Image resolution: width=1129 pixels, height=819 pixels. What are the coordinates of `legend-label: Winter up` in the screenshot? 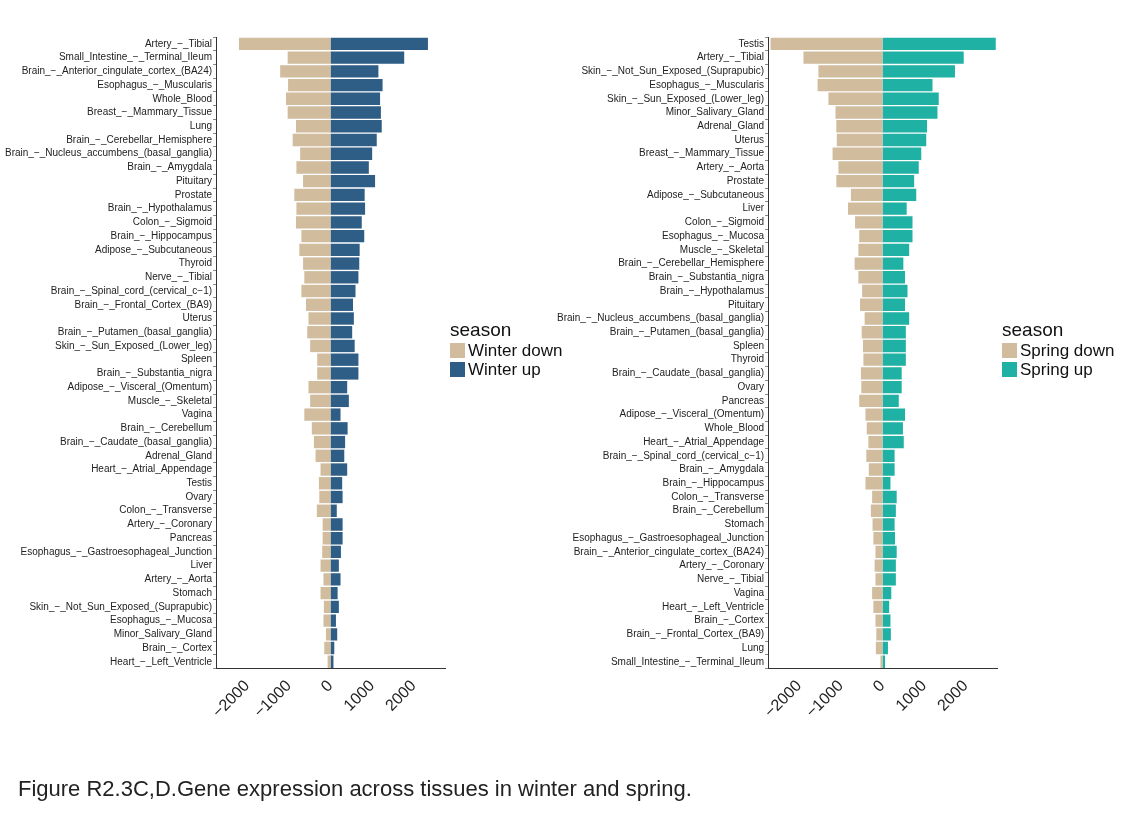 It's located at (504, 369).